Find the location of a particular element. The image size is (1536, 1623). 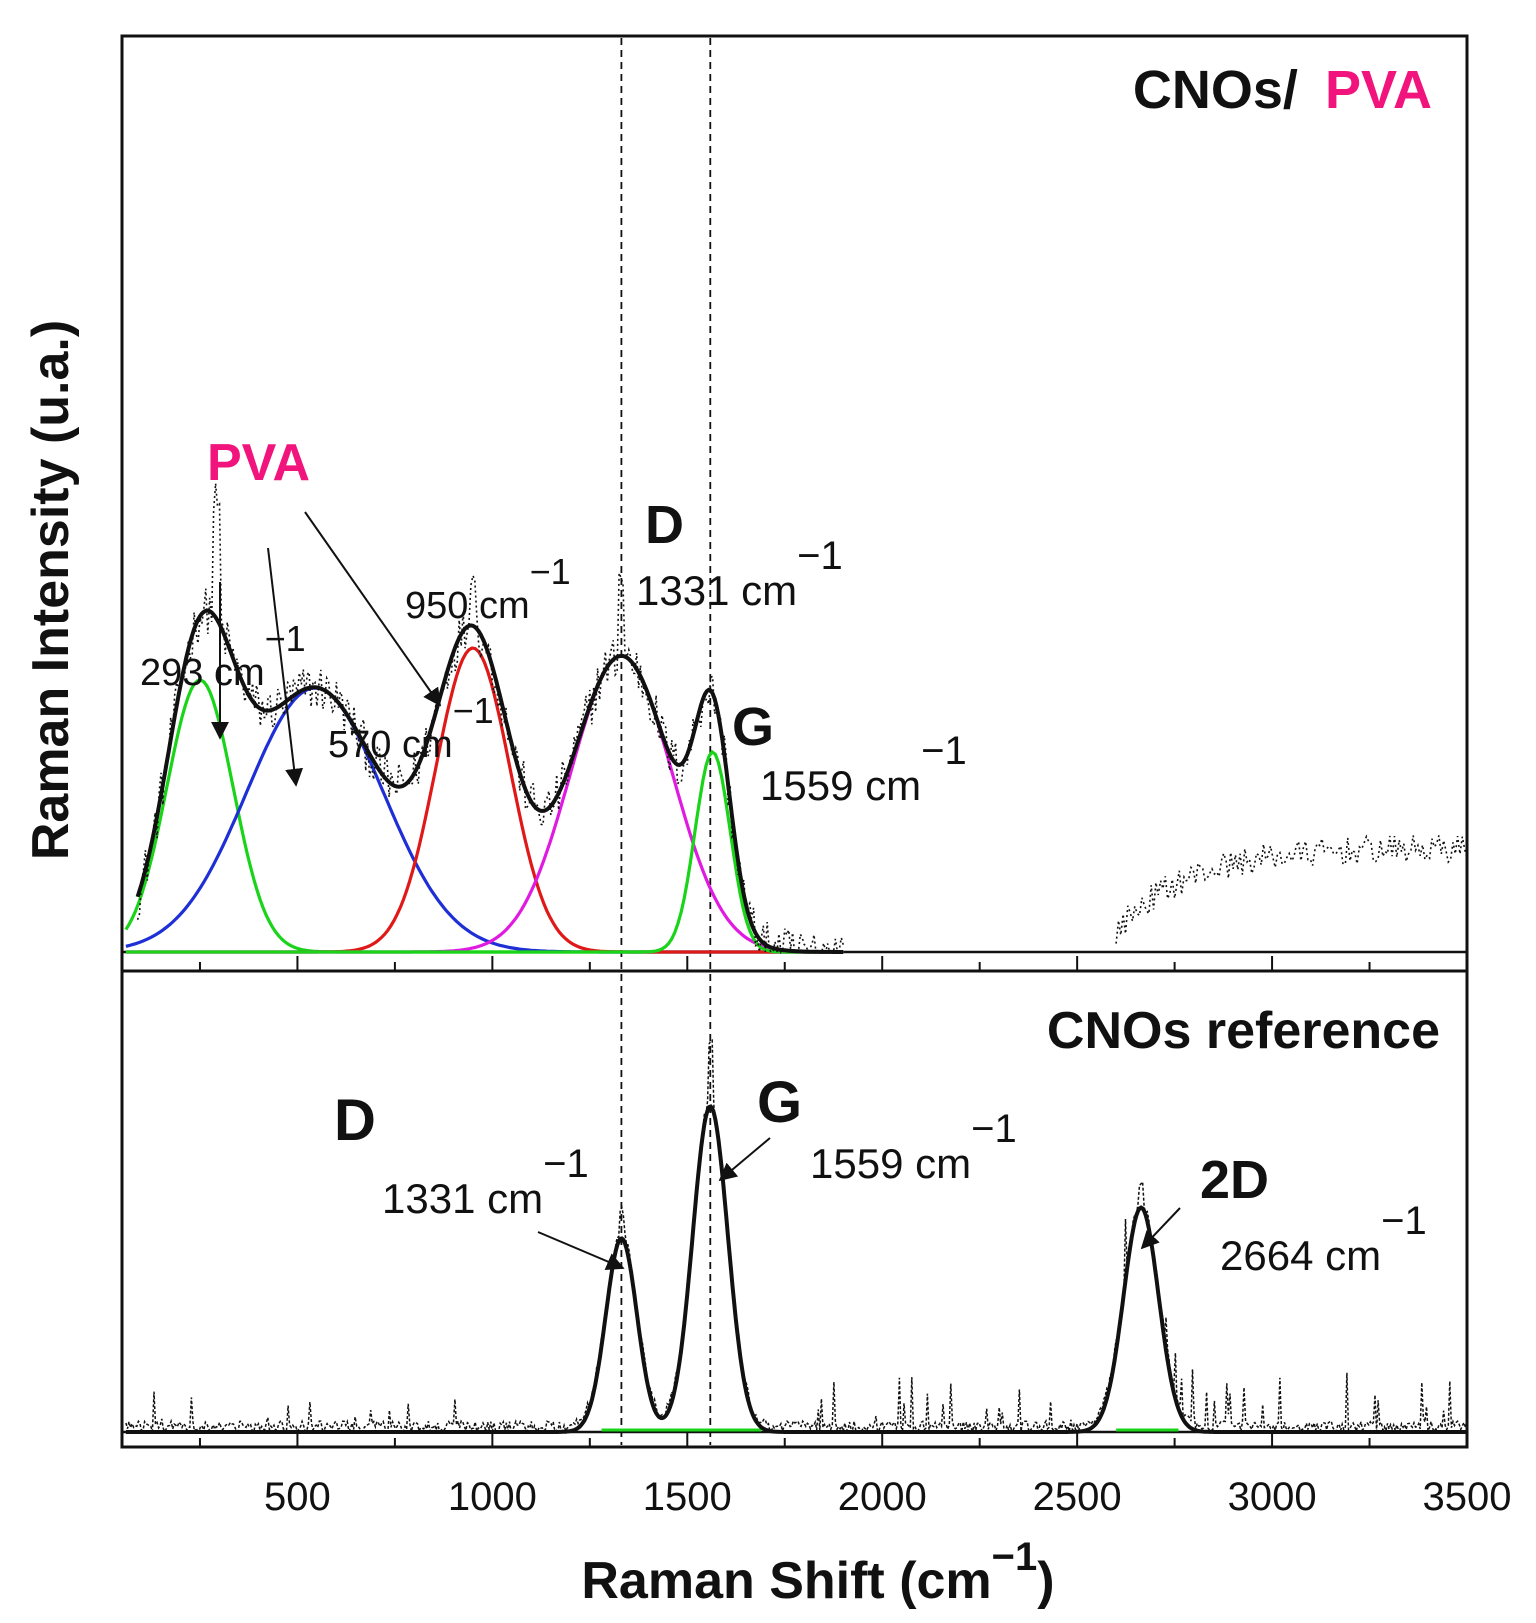

bottom-label-2664: 2664 cm−1 is located at coordinates (1323, 1239).